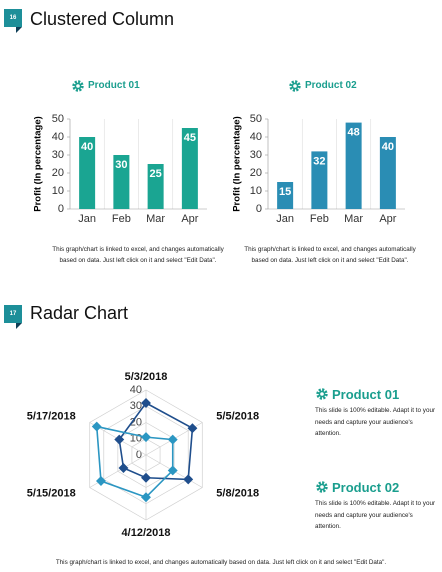 The width and height of the screenshot is (442, 572). Describe the element at coordinates (114, 85) in the screenshot. I see `chart-title: Product 01` at that location.